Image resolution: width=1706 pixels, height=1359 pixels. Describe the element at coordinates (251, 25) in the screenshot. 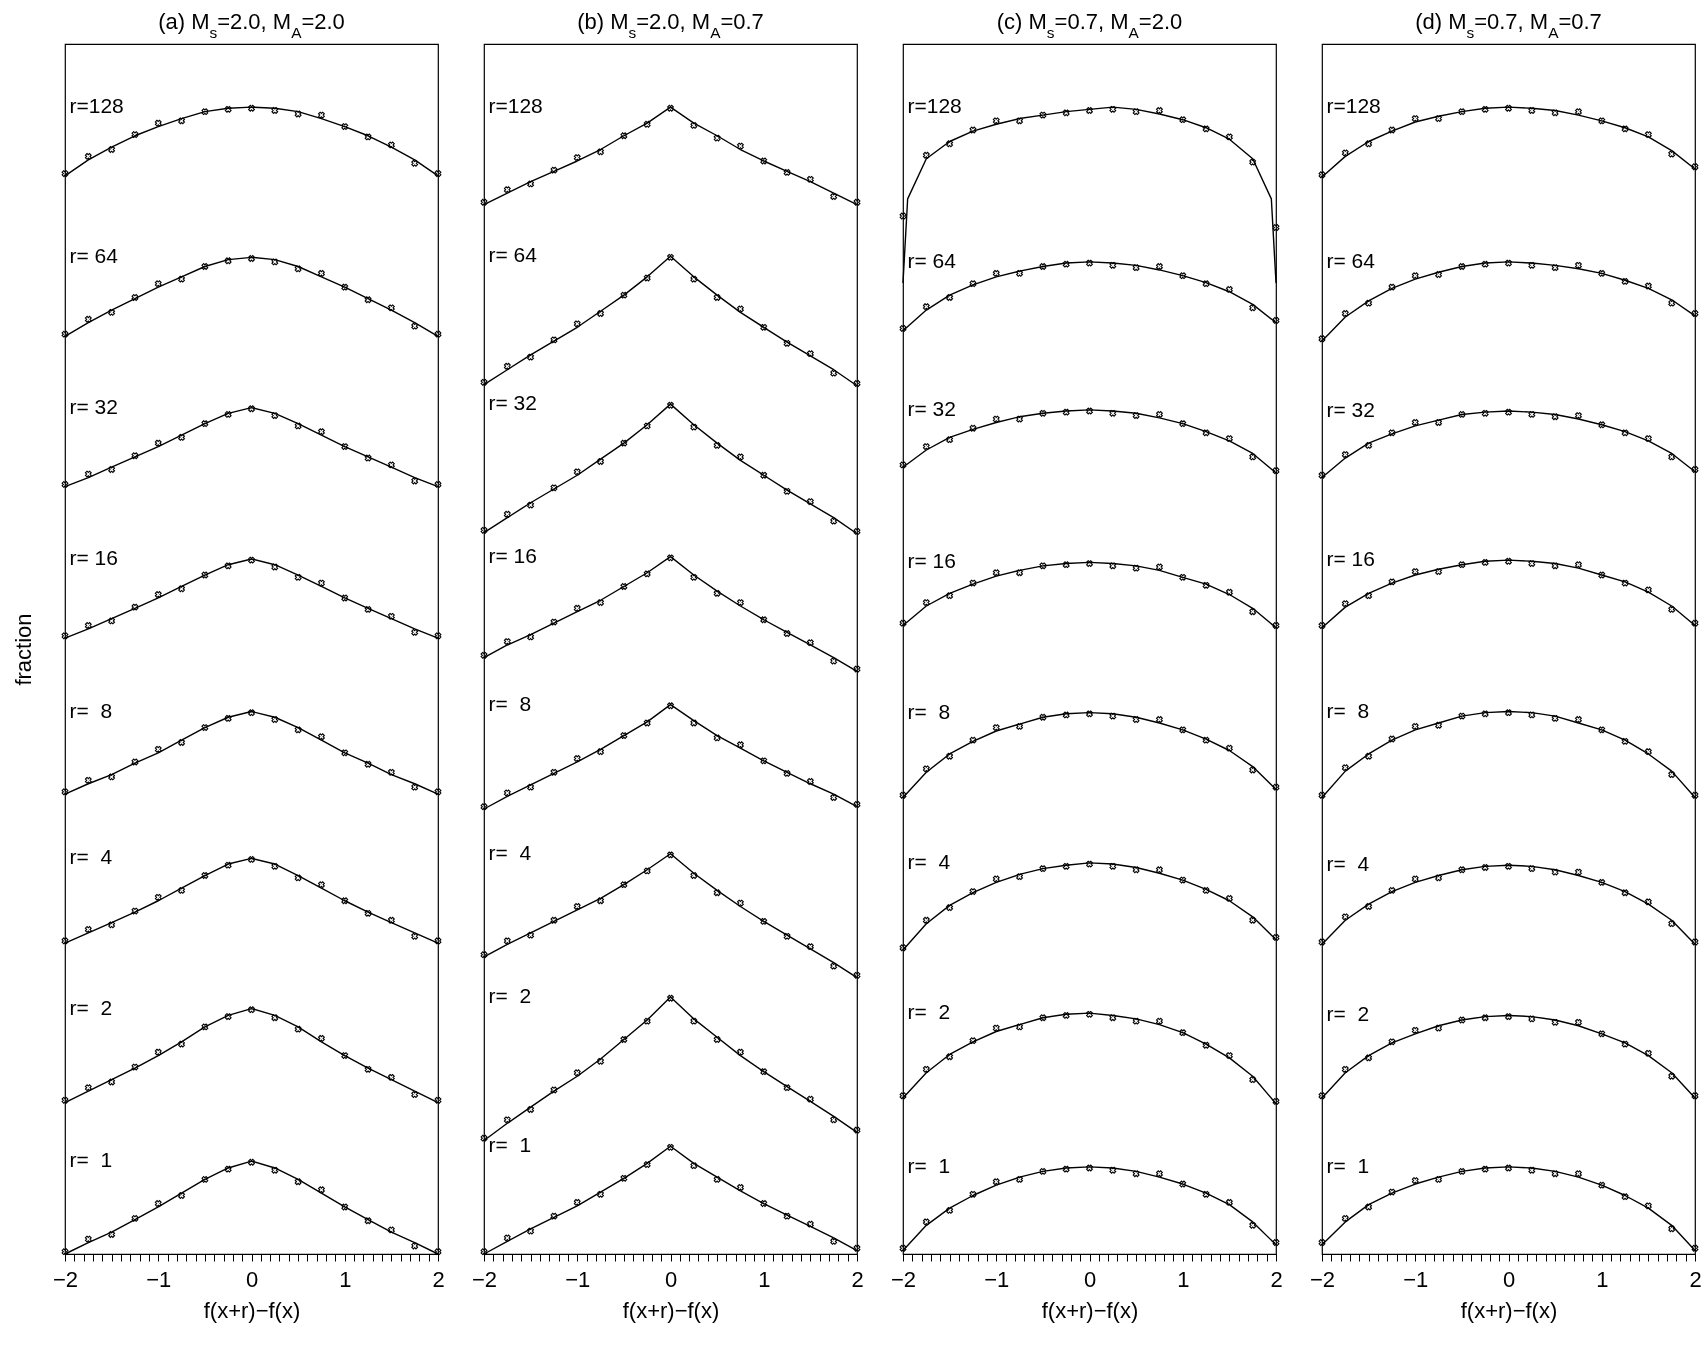

I see `chart-title: (a) M$_{s}$=2.0, M$_{A}$=2.0` at that location.